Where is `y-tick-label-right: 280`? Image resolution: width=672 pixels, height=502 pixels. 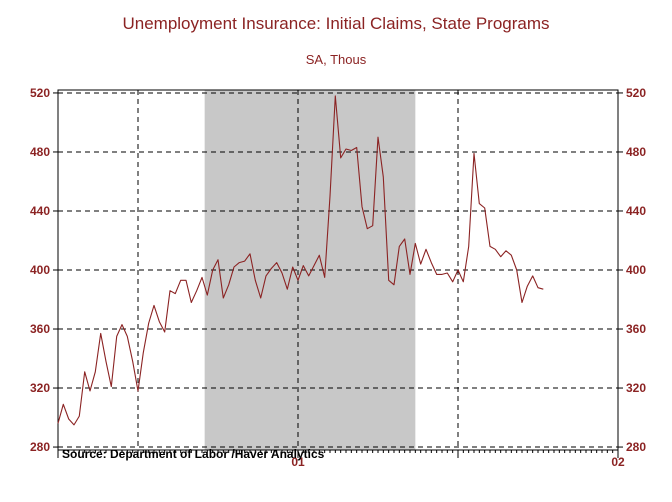 y-tick-label-right: 280 is located at coordinates (636, 447).